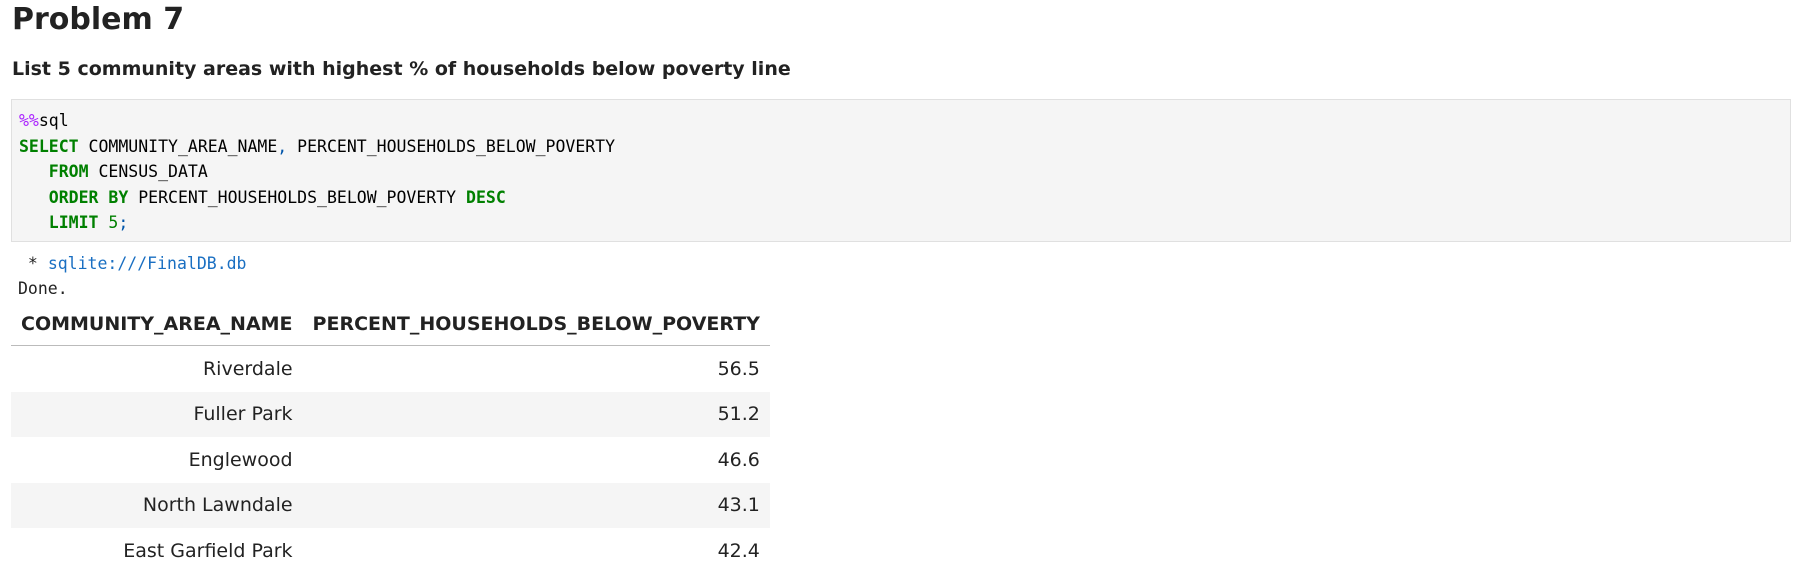  I want to click on table-cell: 46.6, so click(738, 459).